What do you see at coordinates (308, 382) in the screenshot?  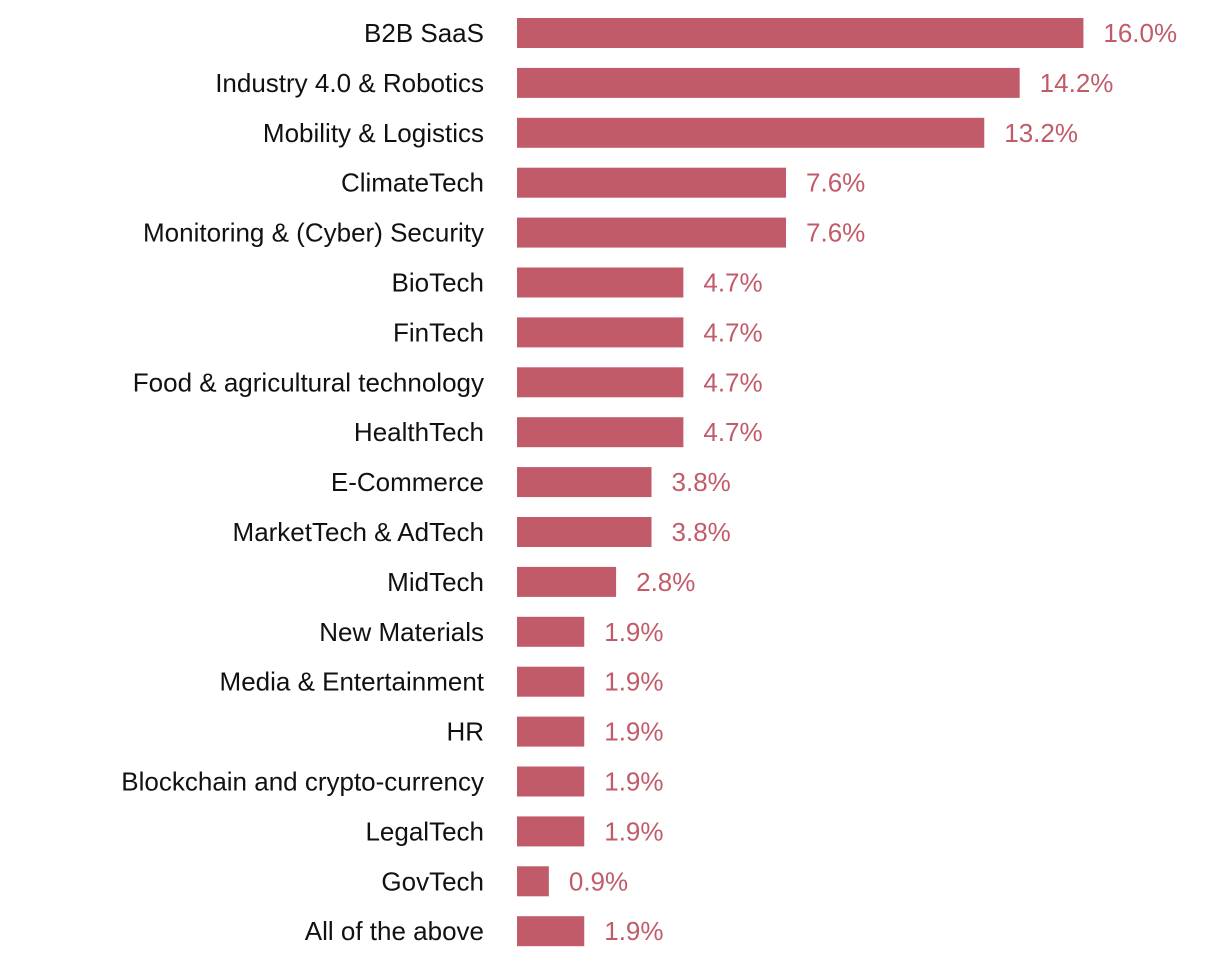 I see `category-label: Food & agricultural technology` at bounding box center [308, 382].